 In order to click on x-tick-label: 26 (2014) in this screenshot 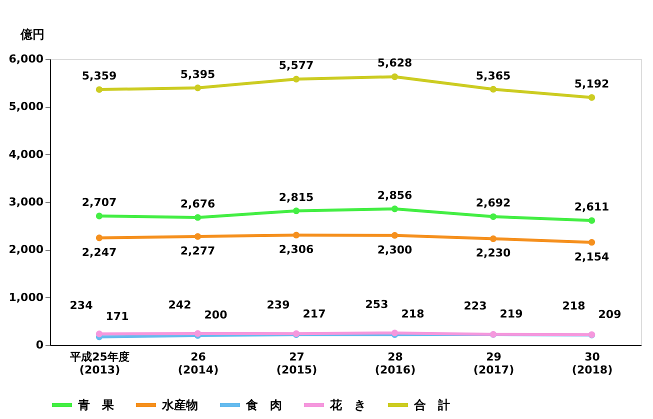, I will do `click(198, 363)`.